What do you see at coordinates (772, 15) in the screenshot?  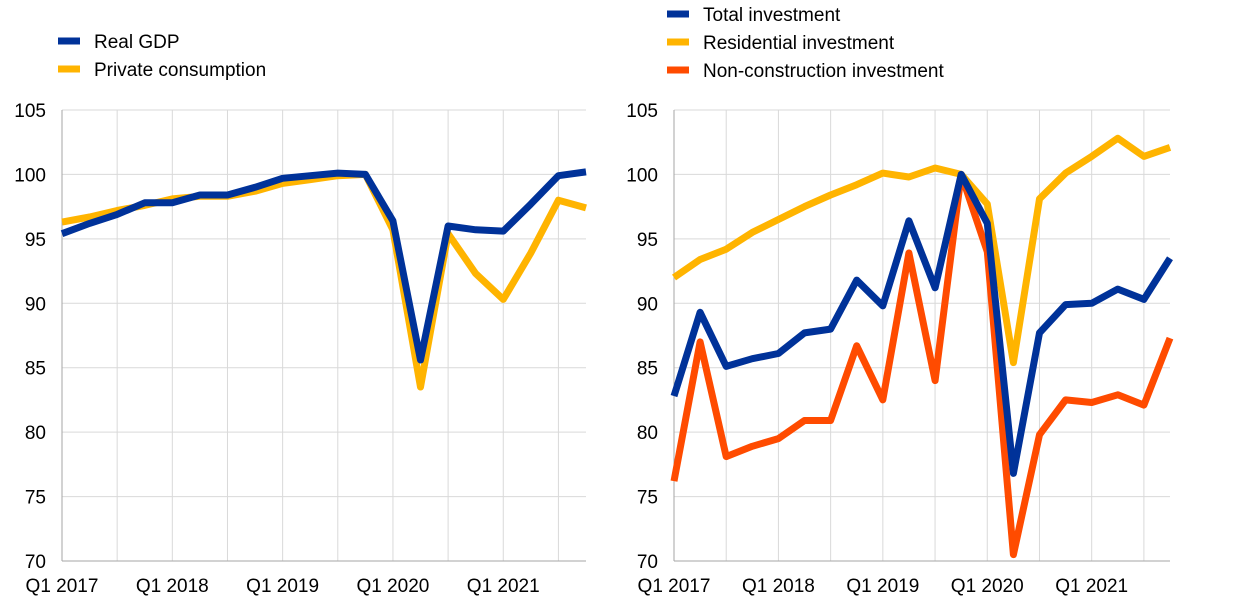 I see `legend-label: Total investment` at bounding box center [772, 15].